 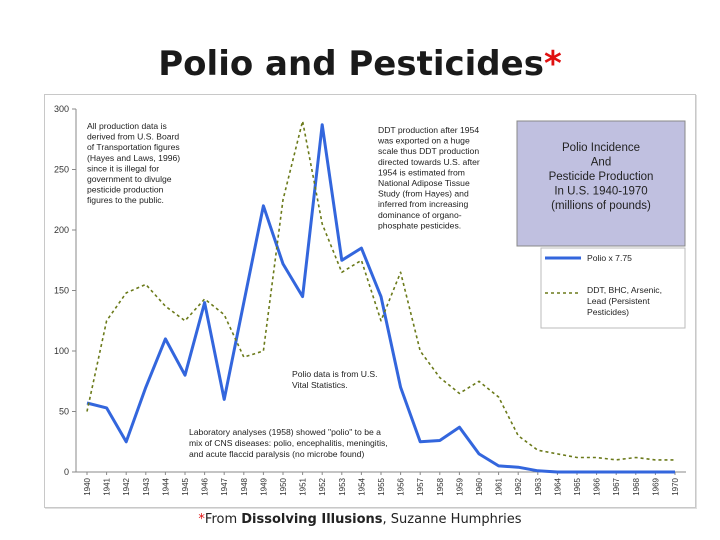 I want to click on annotation-ddt: Study (from Hayes) and, so click(x=423, y=194).